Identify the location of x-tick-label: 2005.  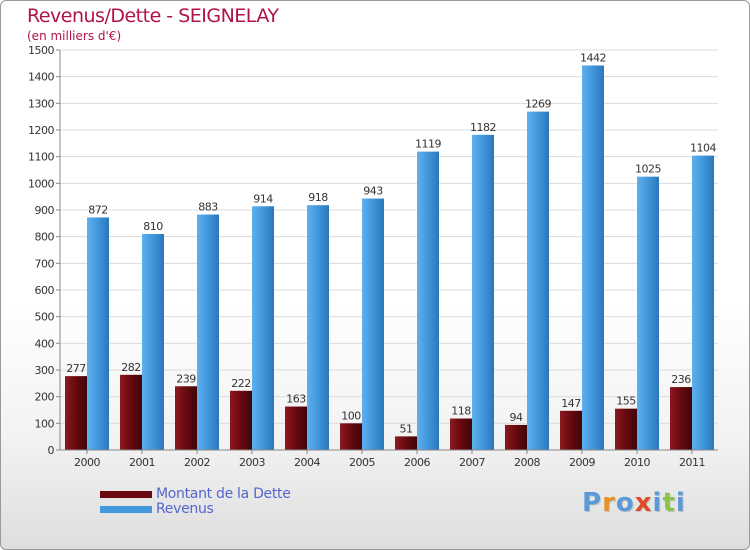
(362, 462).